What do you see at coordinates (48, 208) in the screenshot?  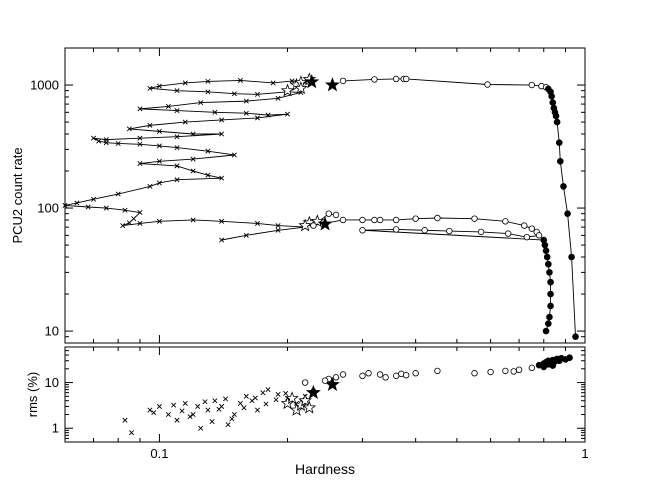 I see `hid-y-tick-label: 100` at bounding box center [48, 208].